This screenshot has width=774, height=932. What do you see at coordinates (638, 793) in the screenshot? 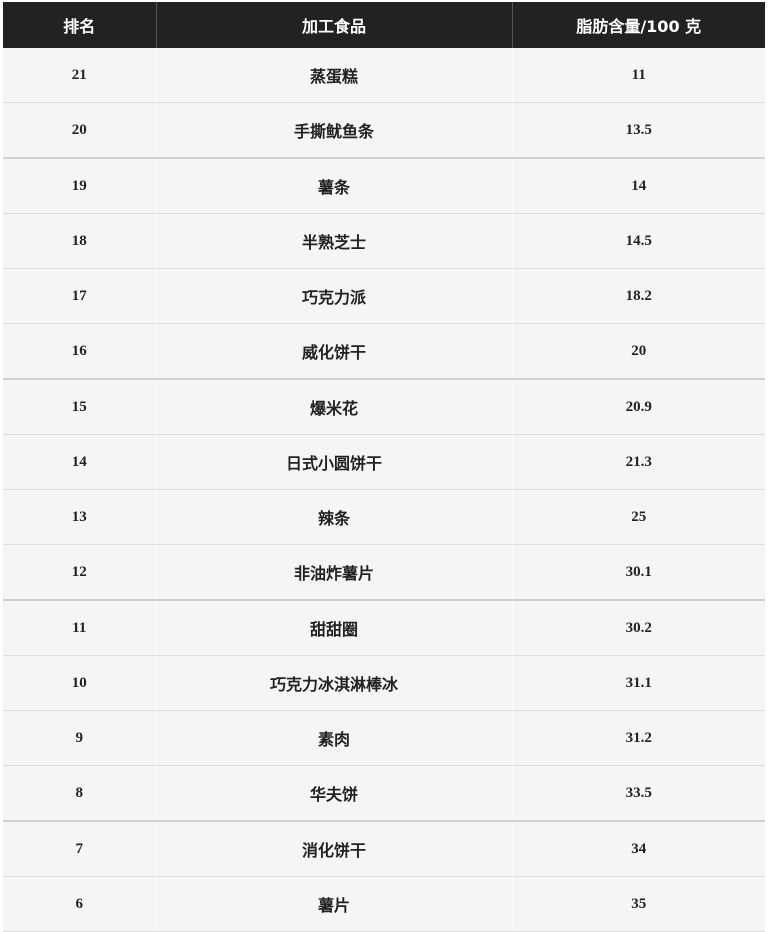
I see `fat-cell: 33.5` at bounding box center [638, 793].